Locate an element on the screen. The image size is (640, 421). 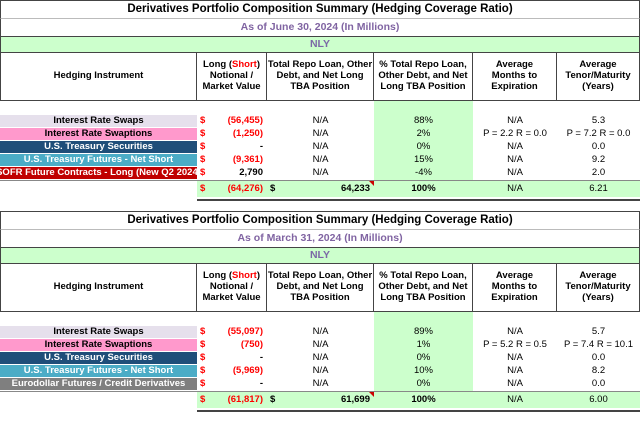
date-row: As of March 31, 2024 (In Millions) is located at coordinates (320, 238).